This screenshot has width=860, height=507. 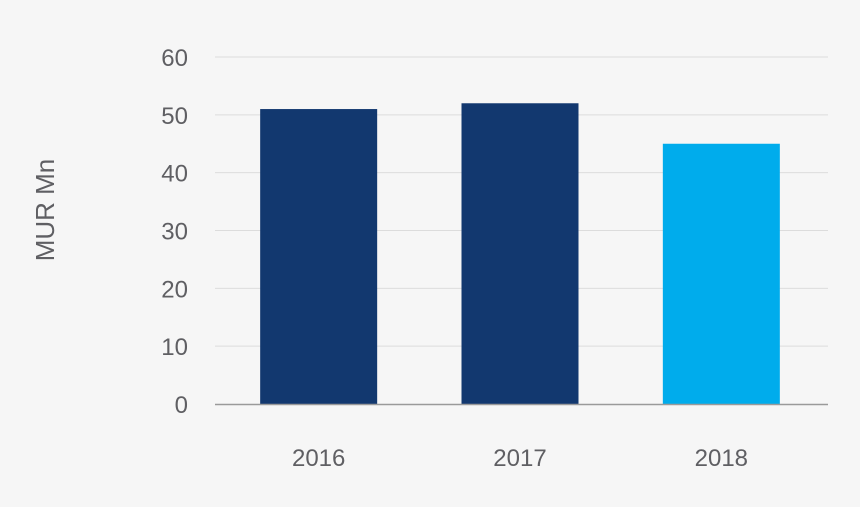 What do you see at coordinates (318, 458) in the screenshot?
I see `x-tick-label: 2016` at bounding box center [318, 458].